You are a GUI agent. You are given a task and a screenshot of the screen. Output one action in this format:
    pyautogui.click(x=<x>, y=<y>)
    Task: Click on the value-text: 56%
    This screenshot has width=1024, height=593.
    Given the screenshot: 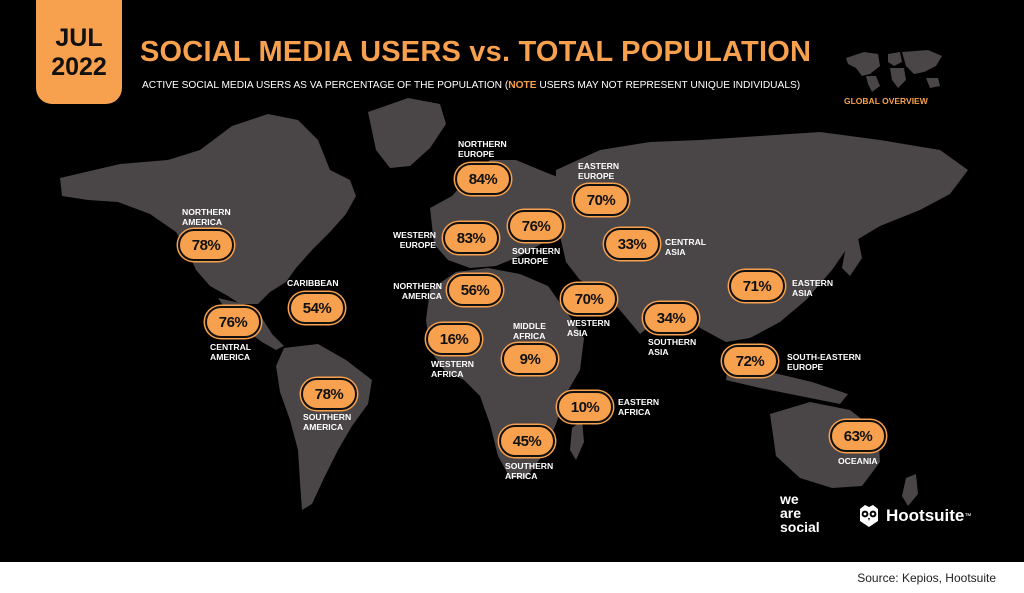 What is the action you would take?
    pyautogui.click(x=475, y=290)
    